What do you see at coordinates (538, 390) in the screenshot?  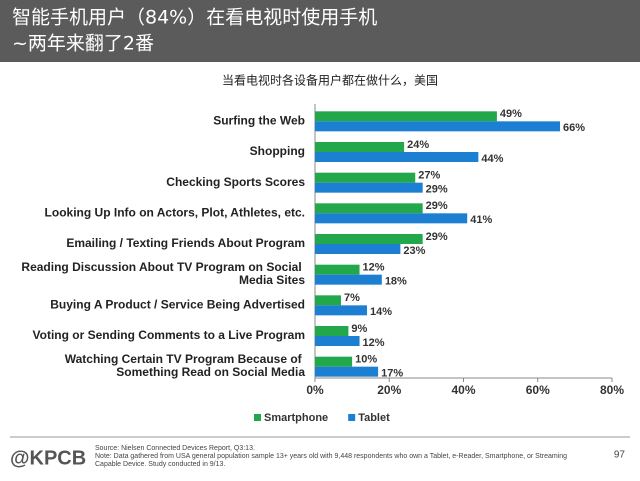 I see `x-tick-label: 60%` at bounding box center [538, 390].